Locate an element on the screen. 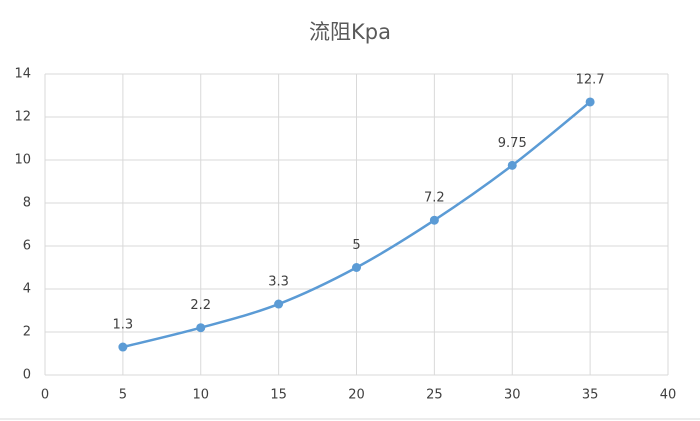 The width and height of the screenshot is (700, 421). x-tick-label: 30 is located at coordinates (512, 395).